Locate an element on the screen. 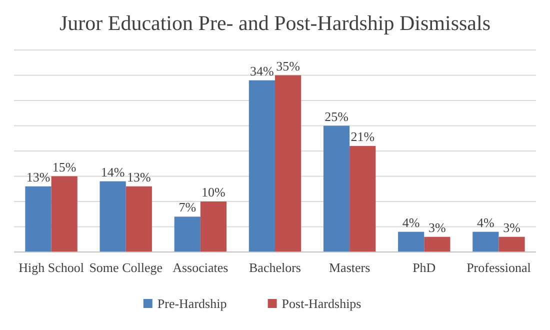  x-tick-label: Some College is located at coordinates (126, 267).